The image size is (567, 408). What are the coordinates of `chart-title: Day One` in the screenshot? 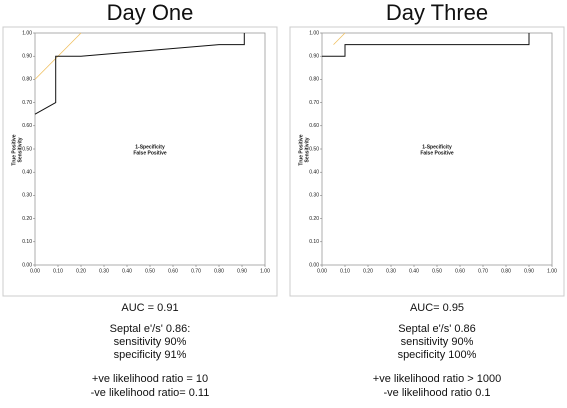 It's located at (150, 12).